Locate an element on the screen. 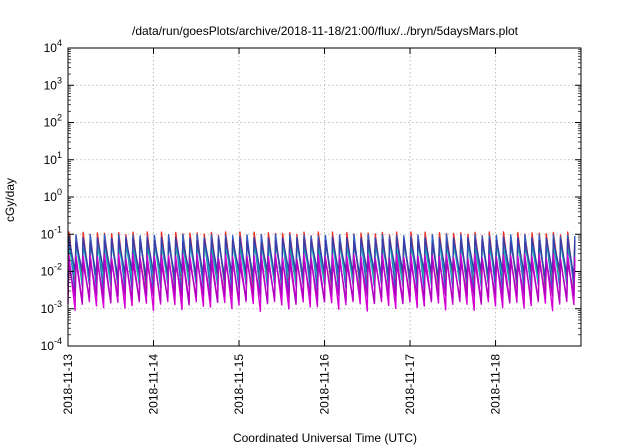 This screenshot has width=640, height=448. x-tick-label: 2018-11-15 is located at coordinates (239, 384).